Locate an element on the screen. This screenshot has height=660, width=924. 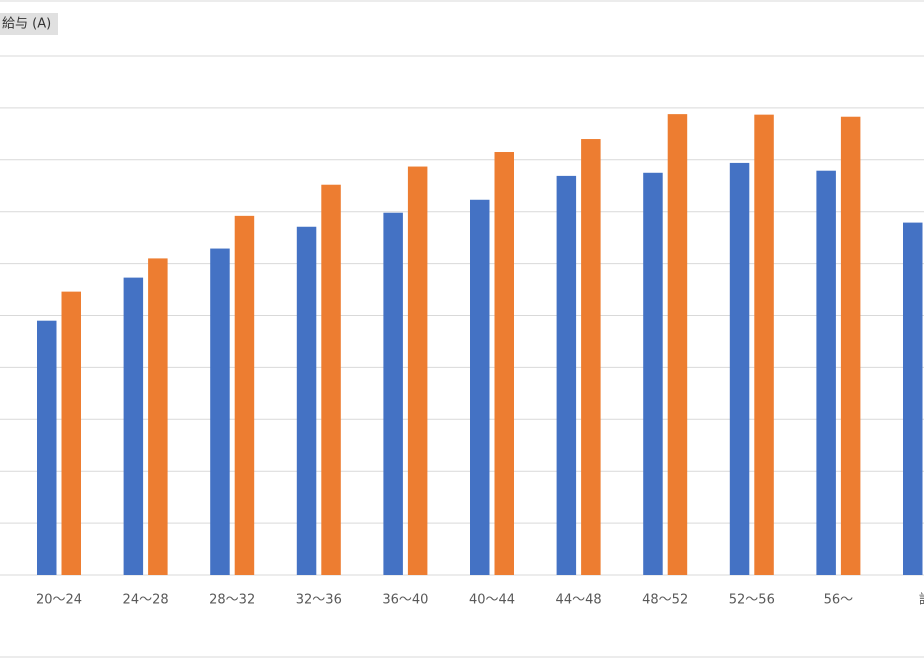
chart-title: 給与 (A) is located at coordinates (26, 24).